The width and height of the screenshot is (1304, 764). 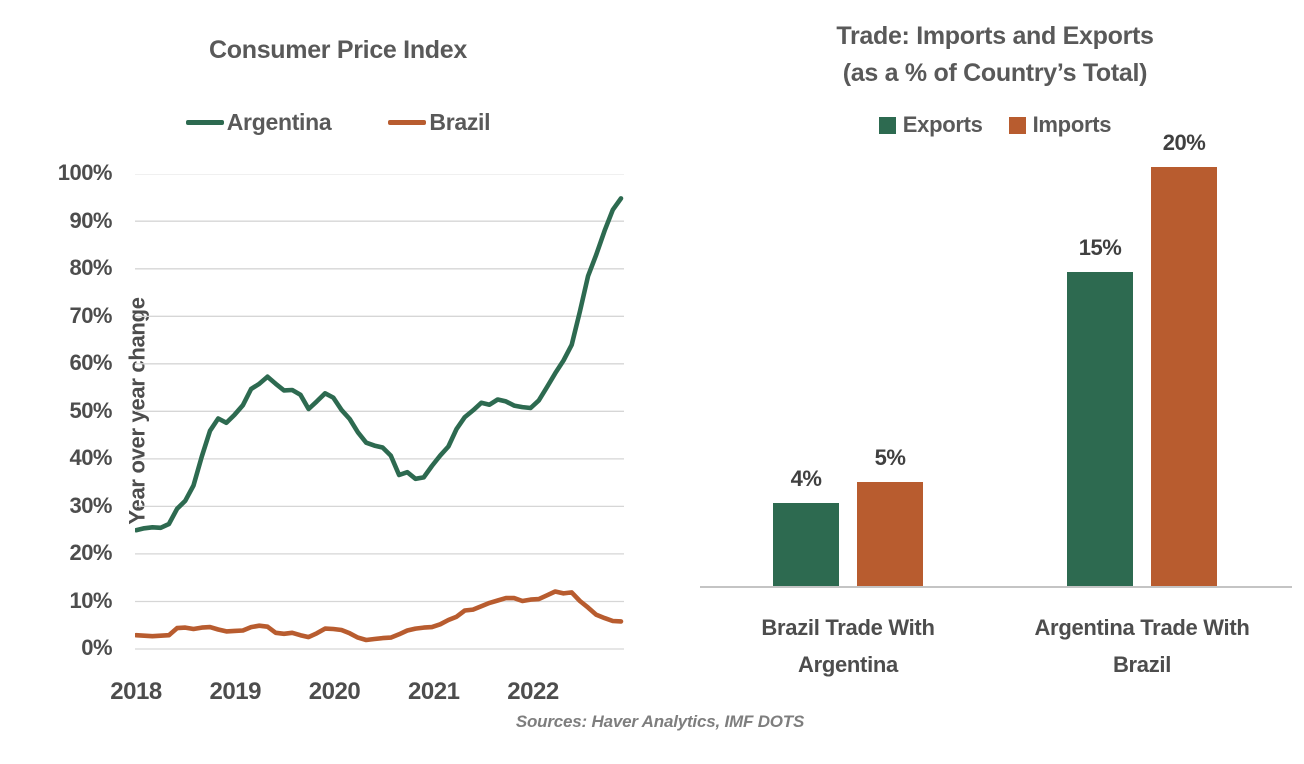 I want to click on cpi-legend: Argentina Brazil, so click(x=338, y=122).